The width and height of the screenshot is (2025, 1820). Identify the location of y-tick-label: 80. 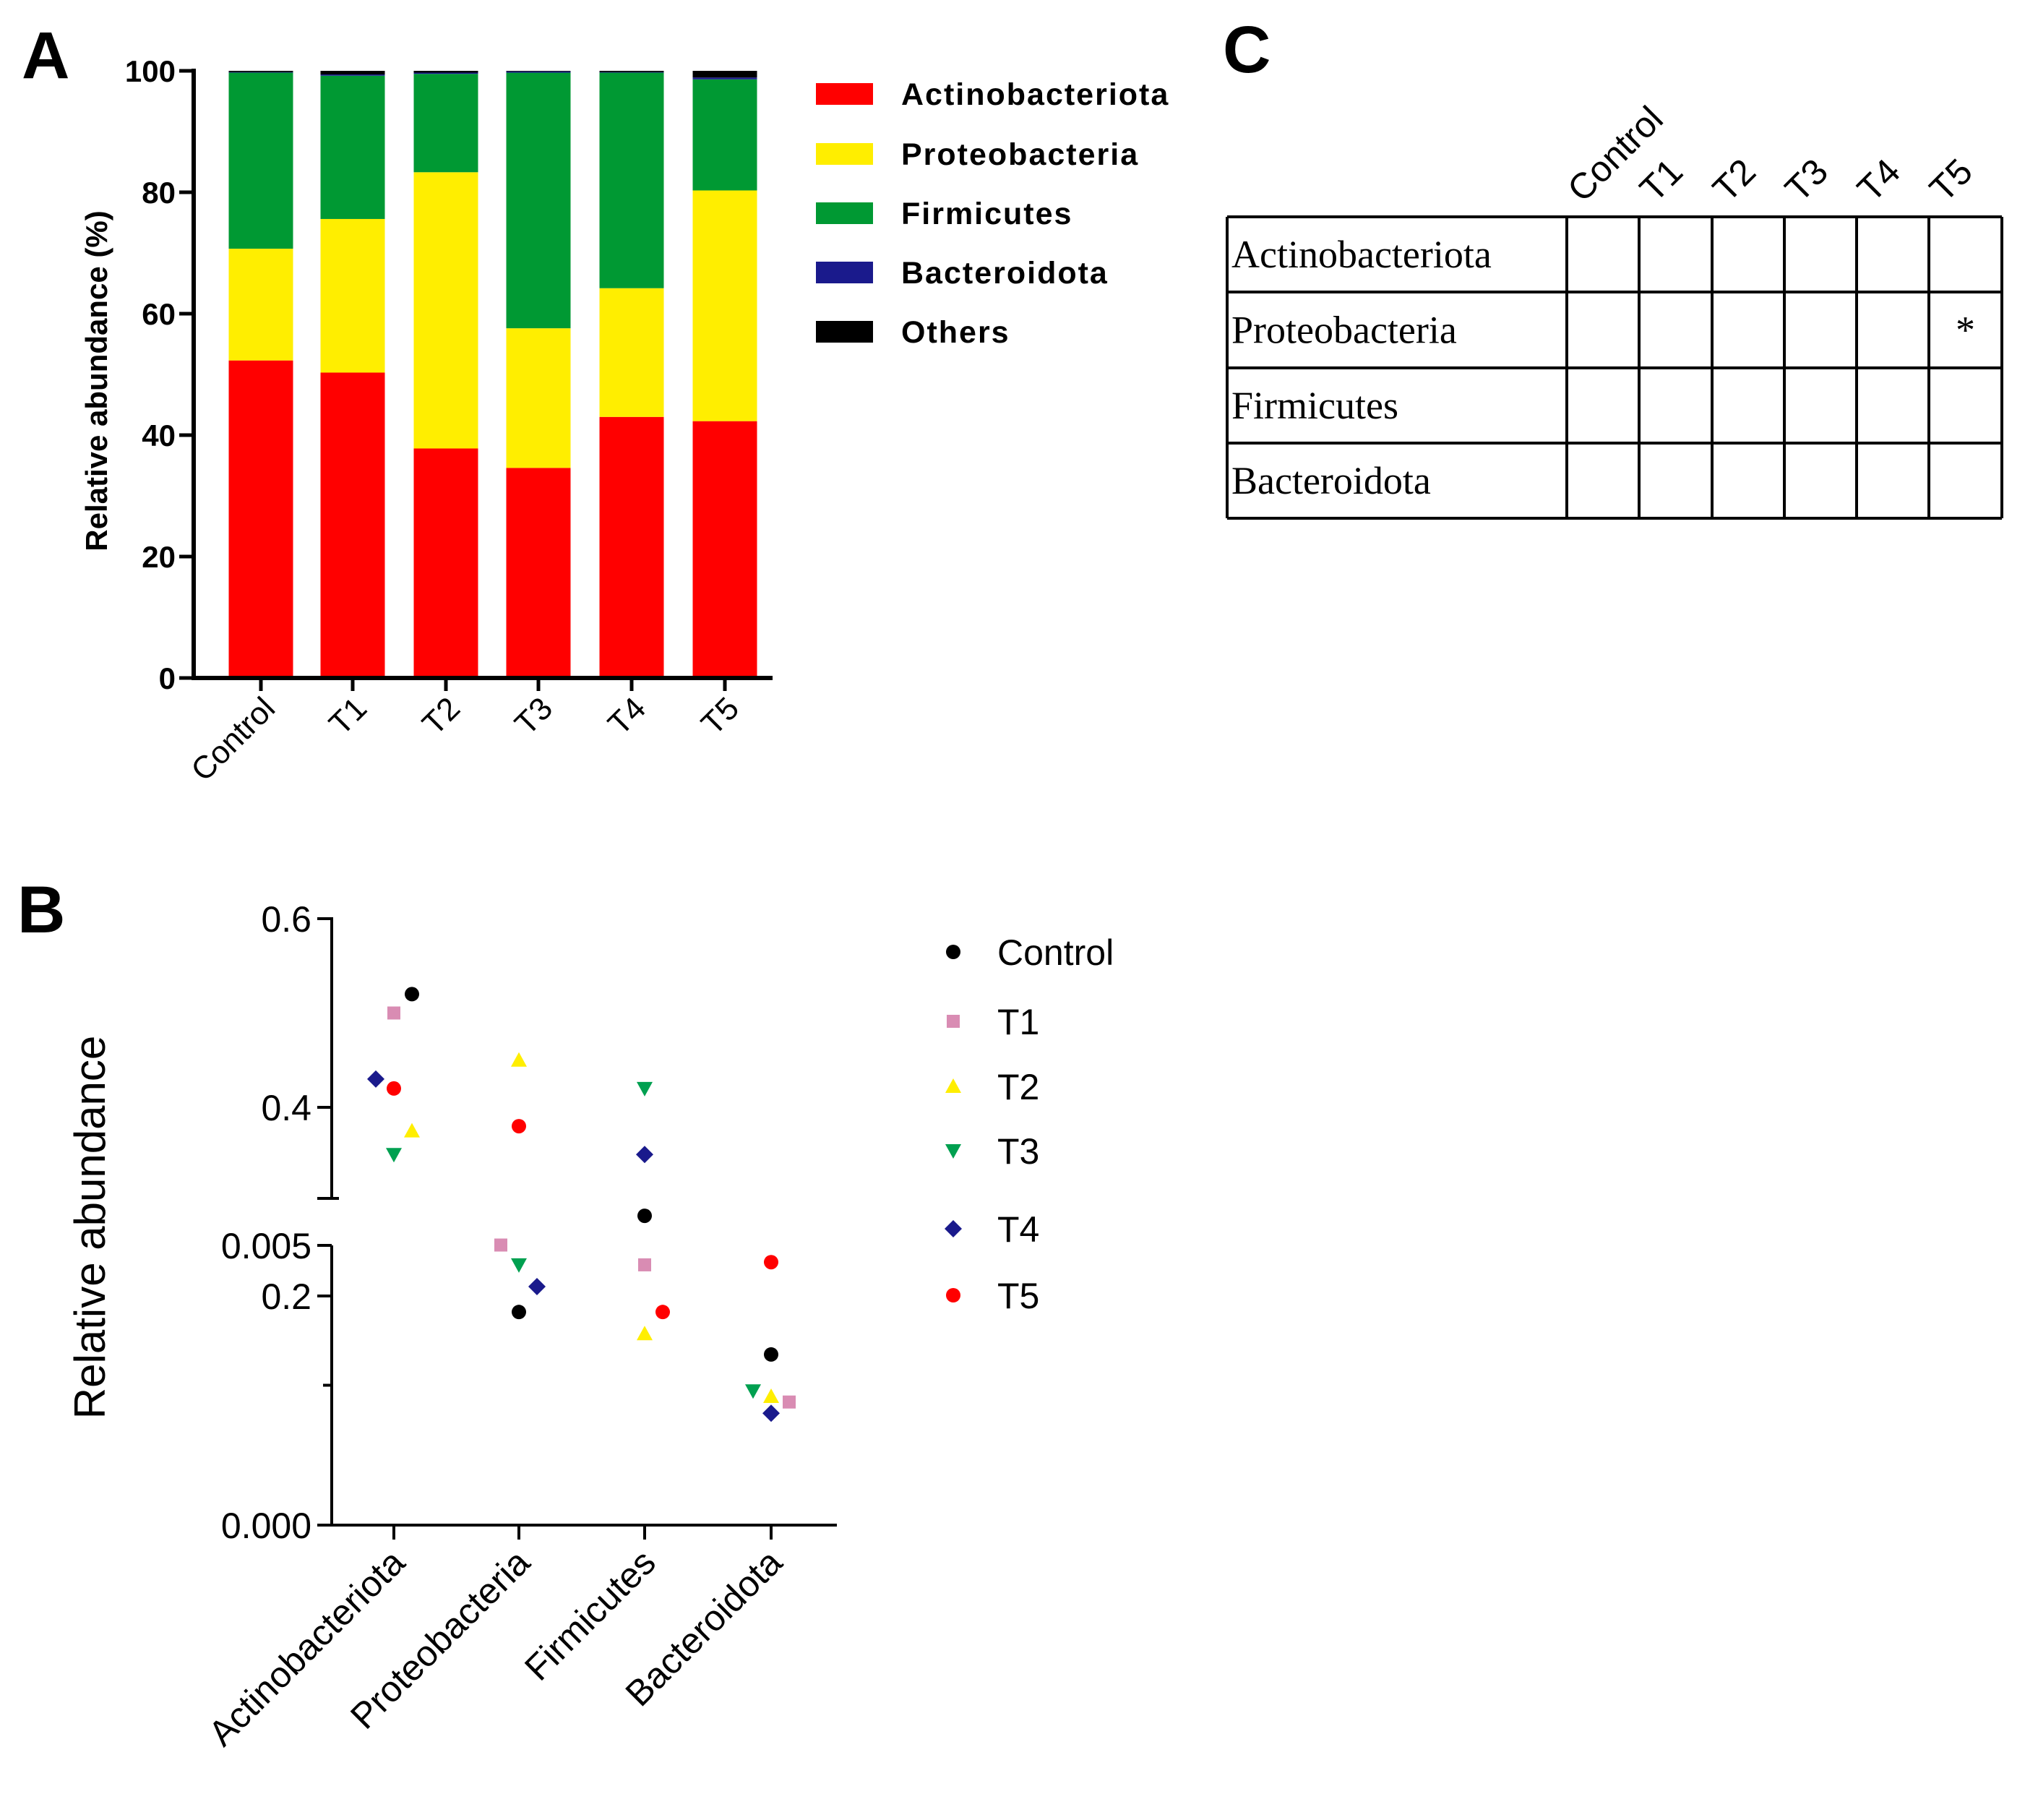
(159, 193).